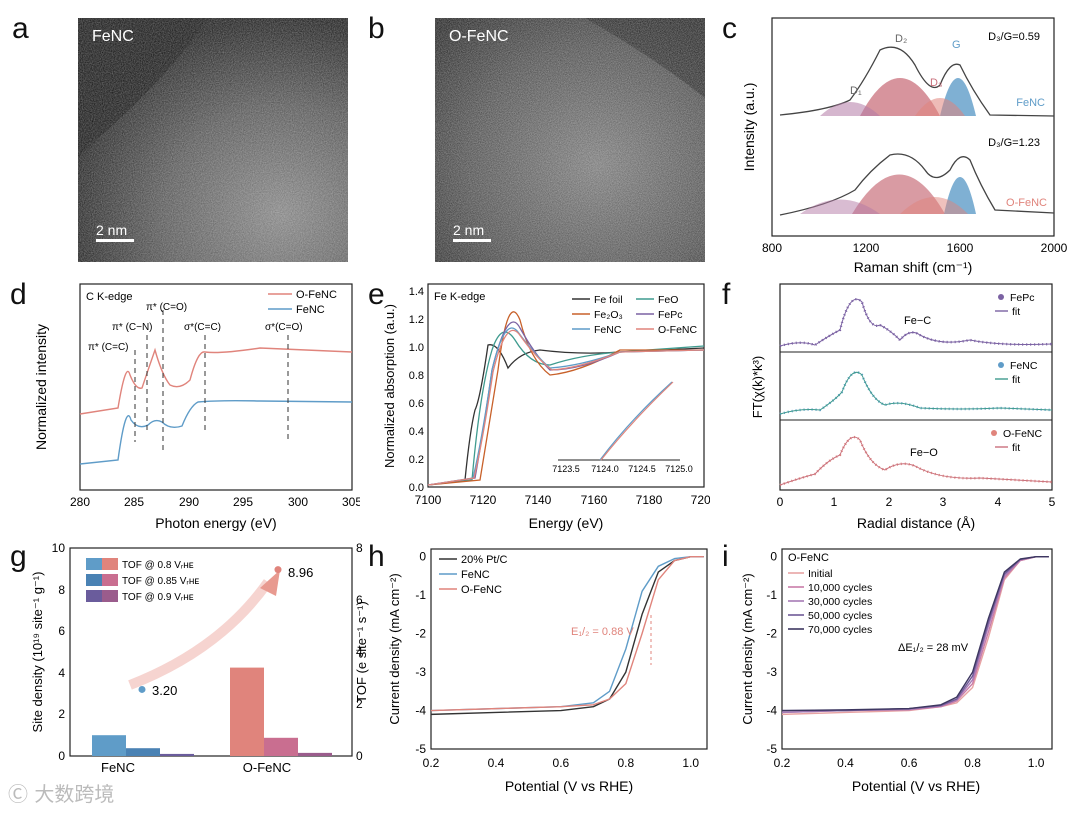 This screenshot has width=1080, height=813. What do you see at coordinates (428, 500) in the screenshot?
I see `x-tick-label: 7100` at bounding box center [428, 500].